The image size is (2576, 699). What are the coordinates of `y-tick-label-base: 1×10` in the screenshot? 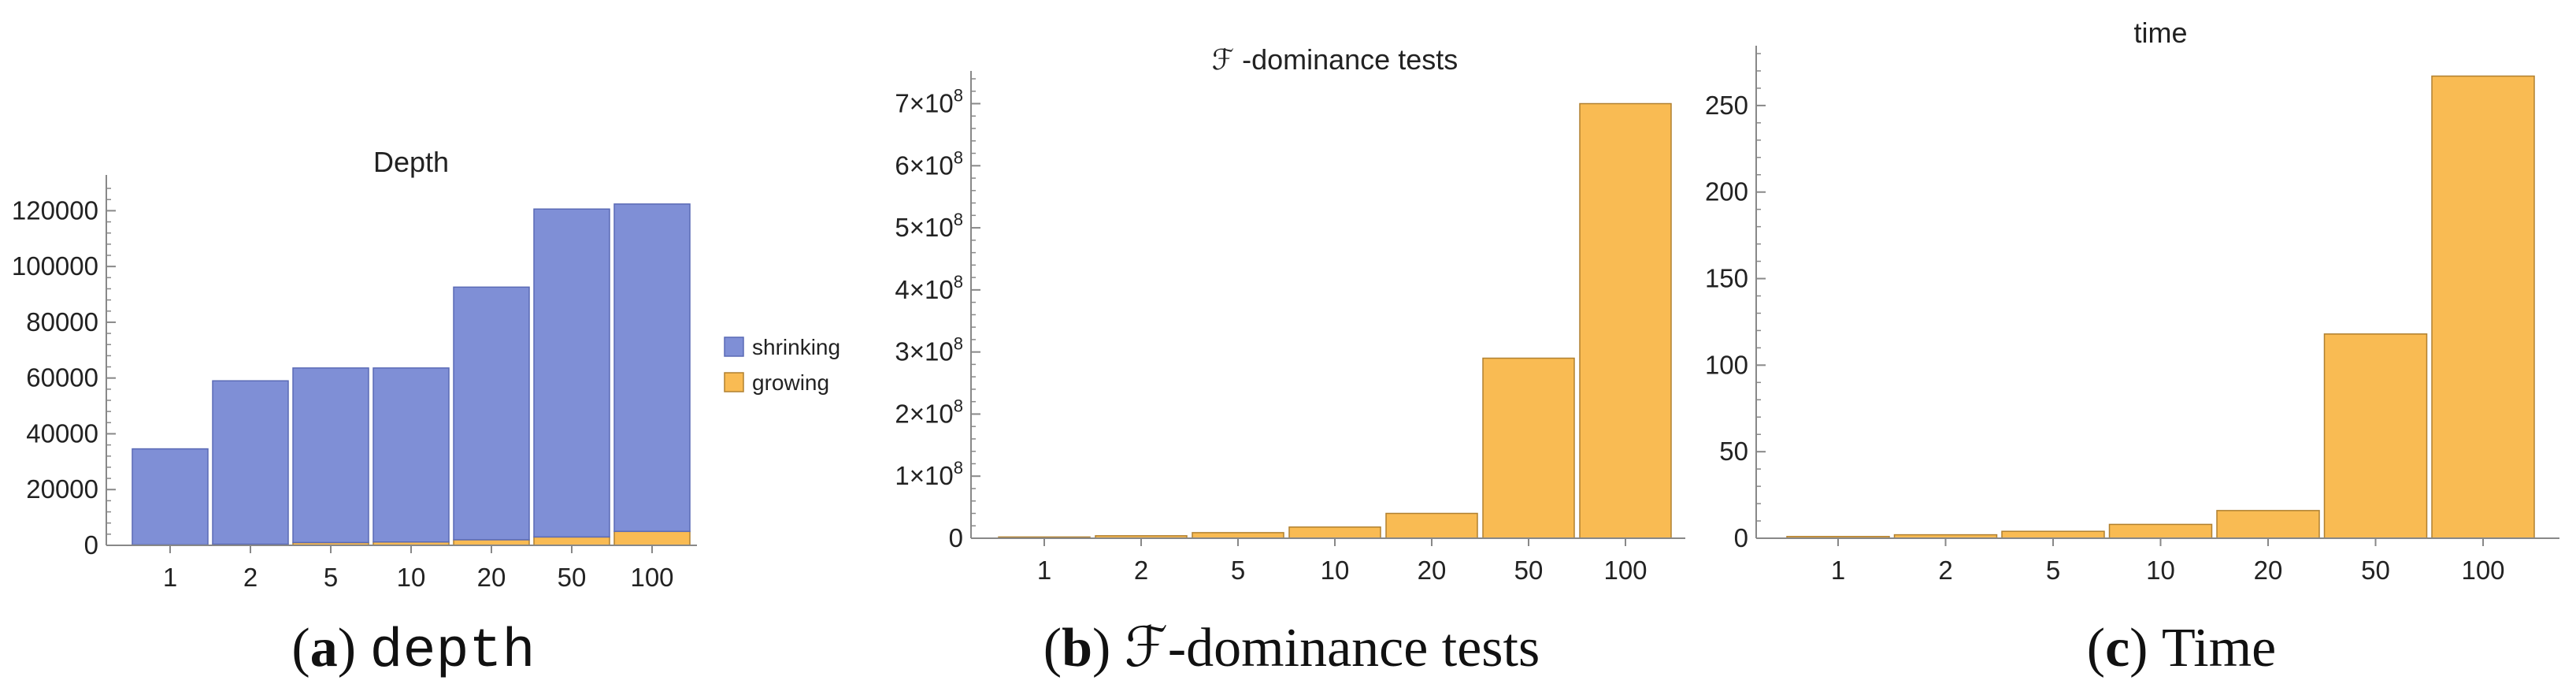 It's located at (924, 476).